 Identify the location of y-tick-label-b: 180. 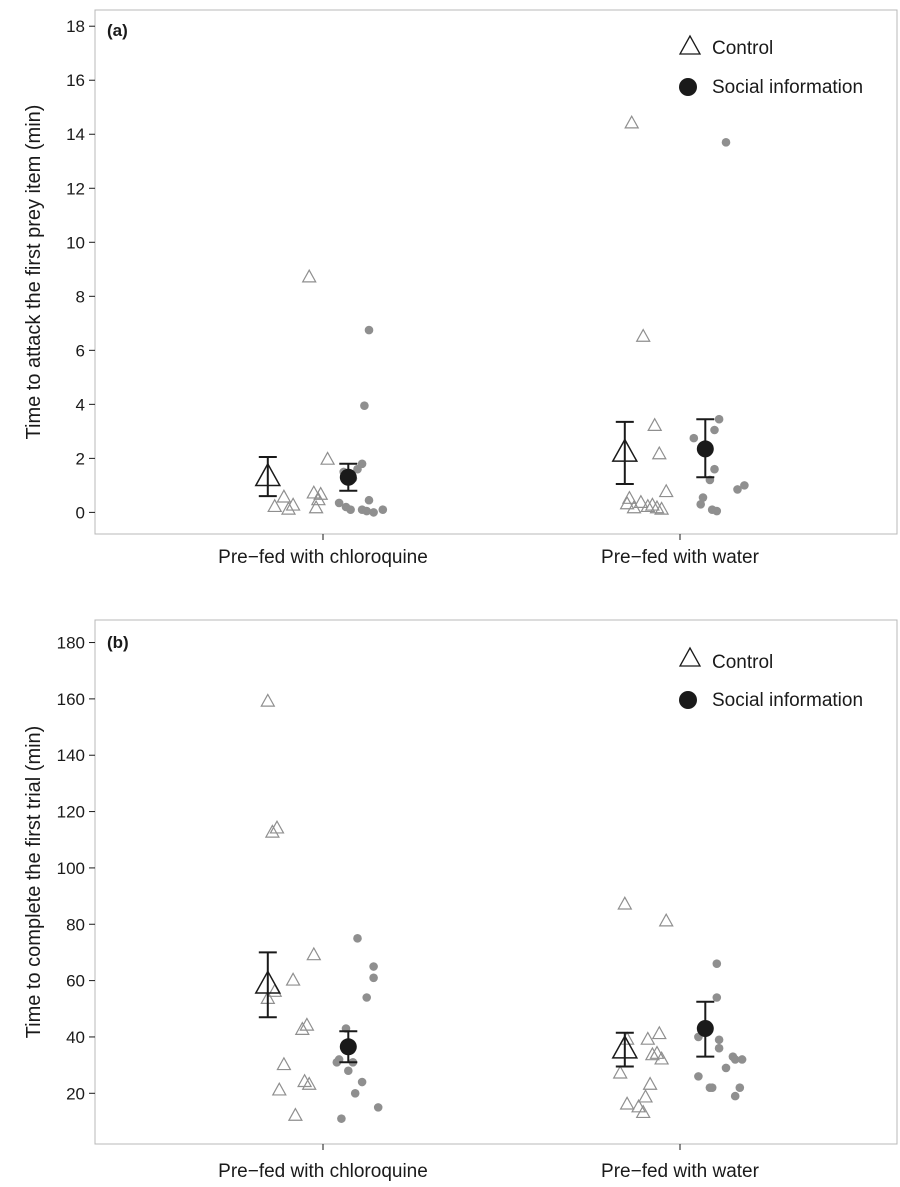
(71, 643).